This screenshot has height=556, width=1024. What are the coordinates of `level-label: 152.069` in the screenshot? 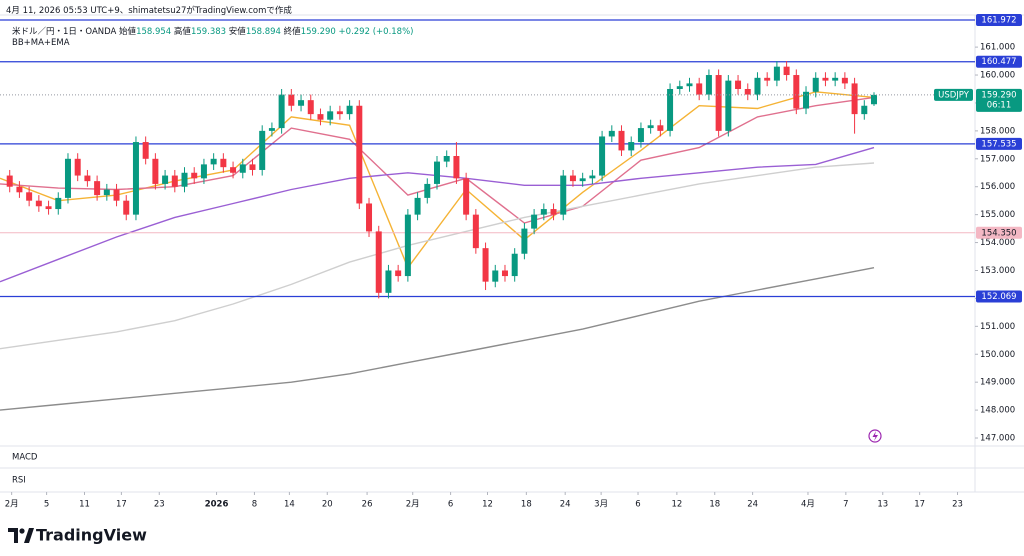 It's located at (998, 297).